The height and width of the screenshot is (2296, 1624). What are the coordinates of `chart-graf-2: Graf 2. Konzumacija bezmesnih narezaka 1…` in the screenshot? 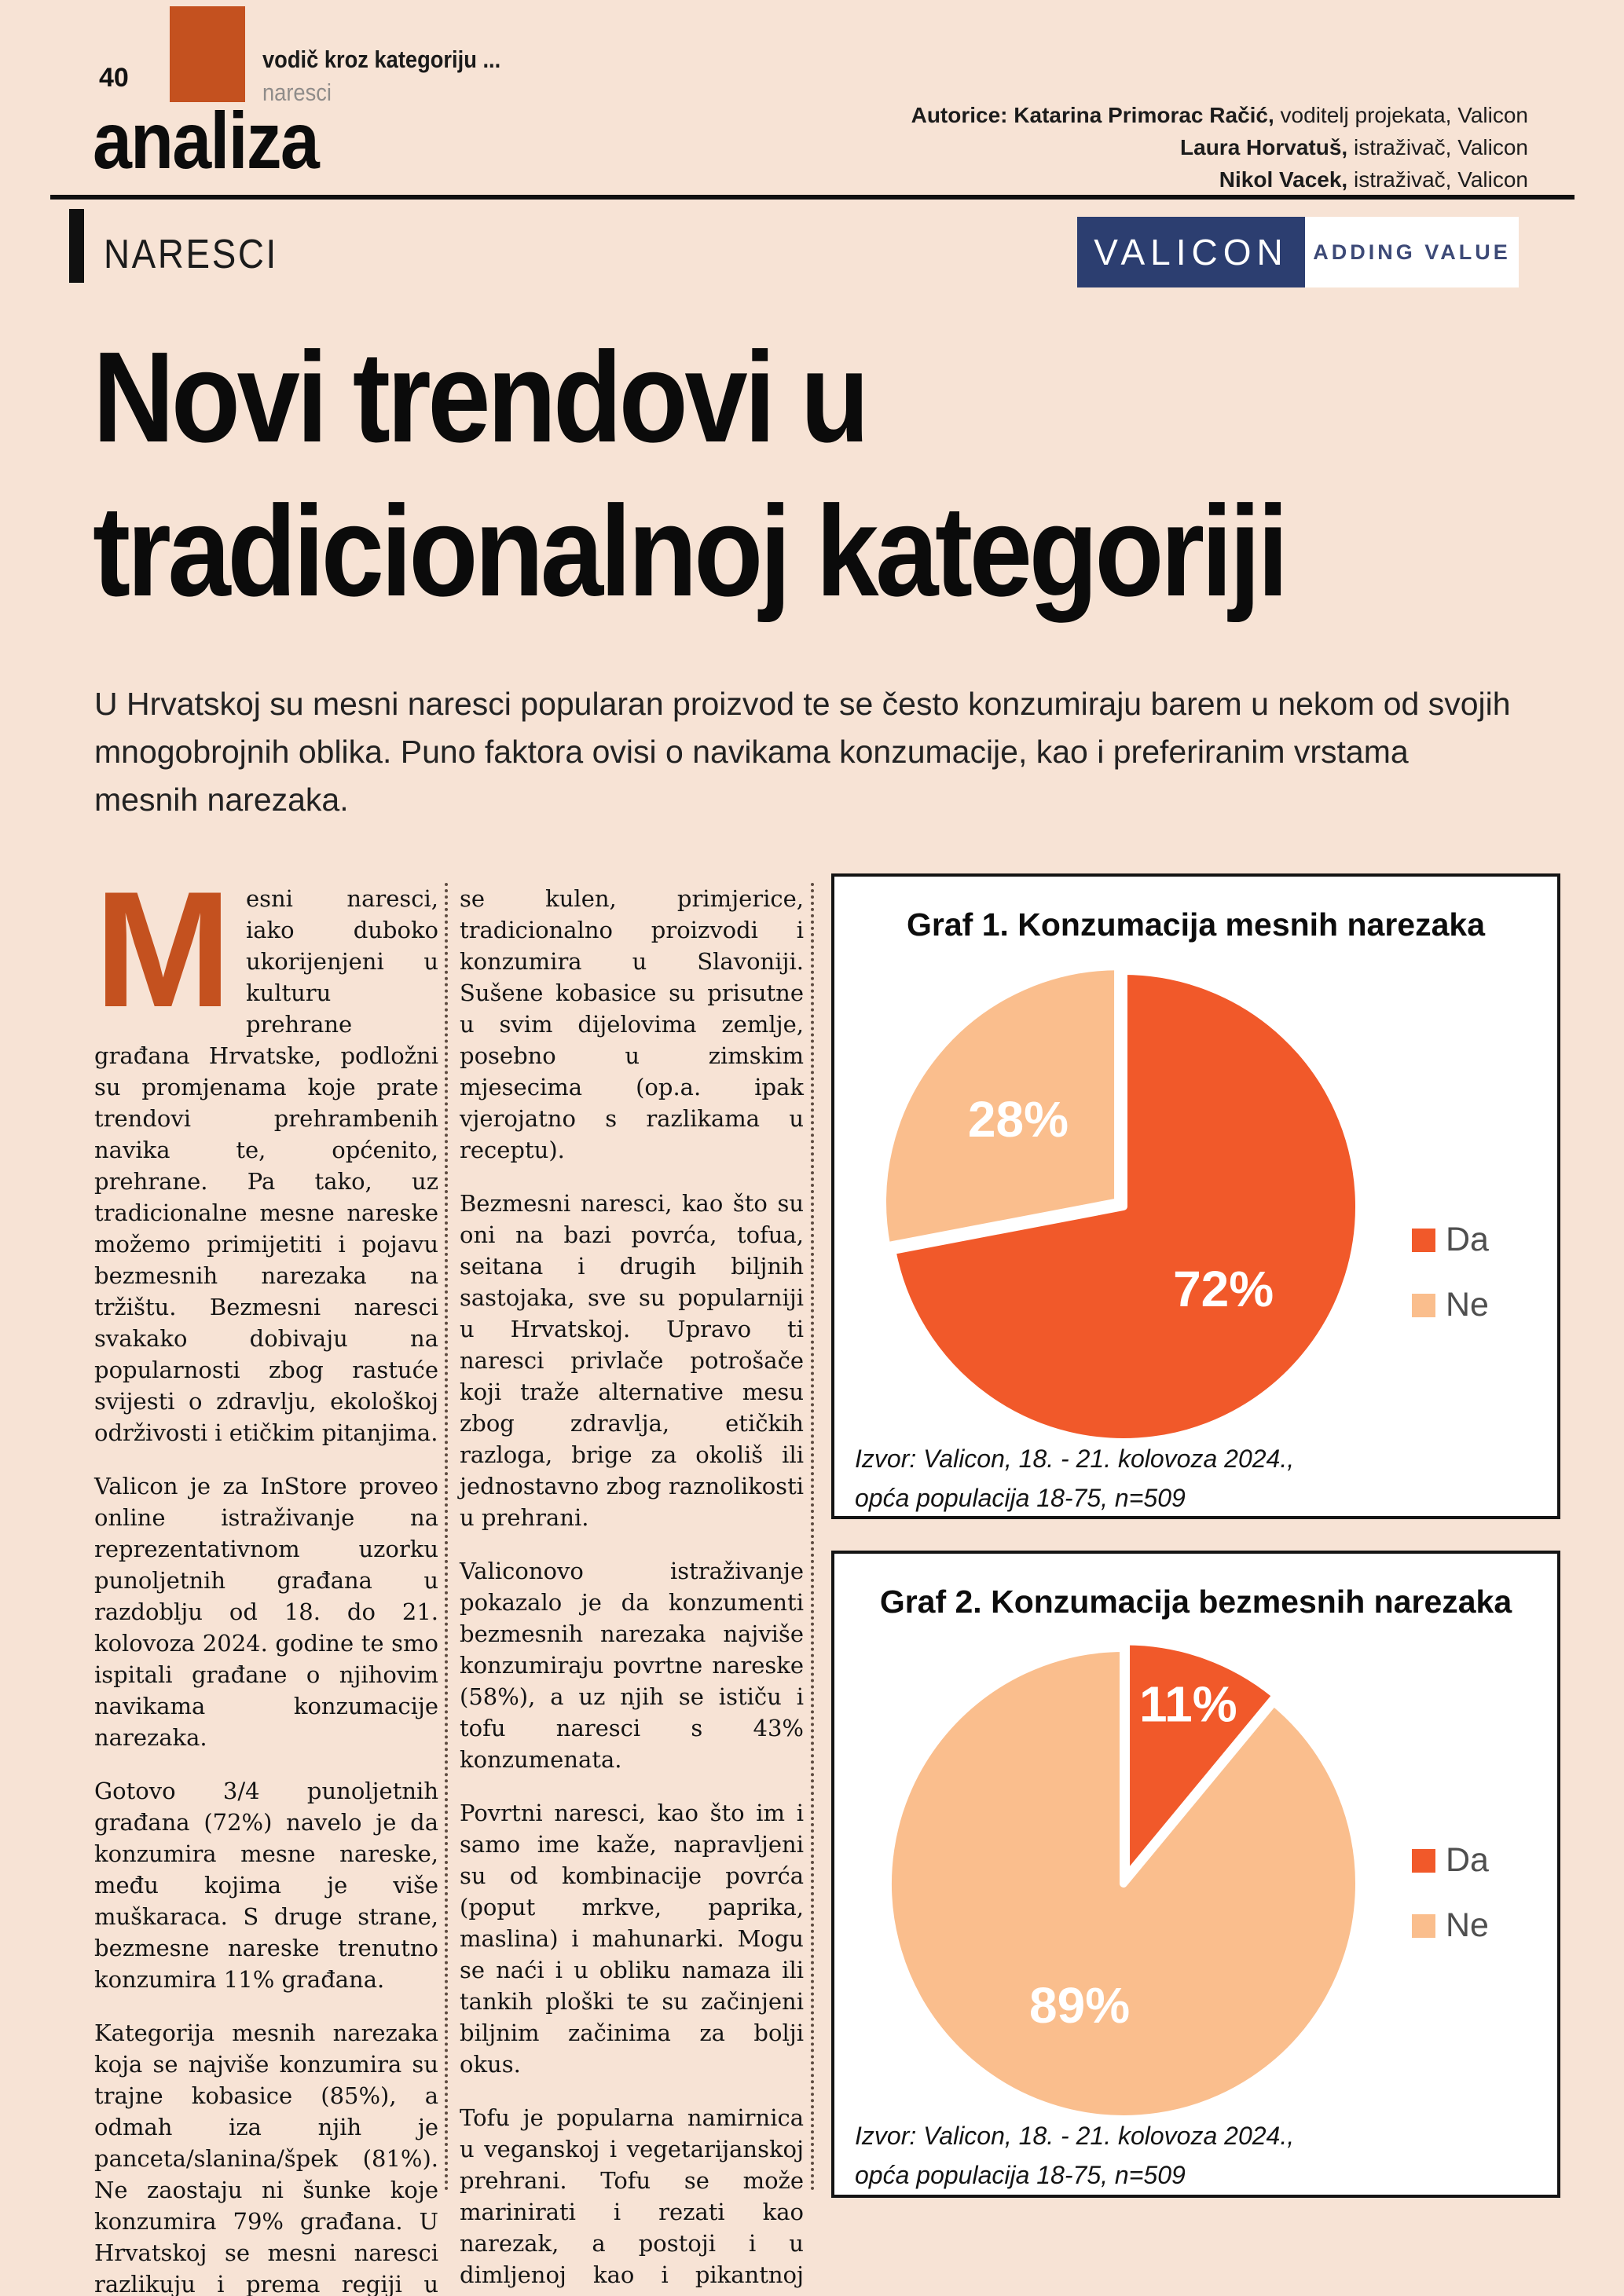 It's located at (1196, 1874).